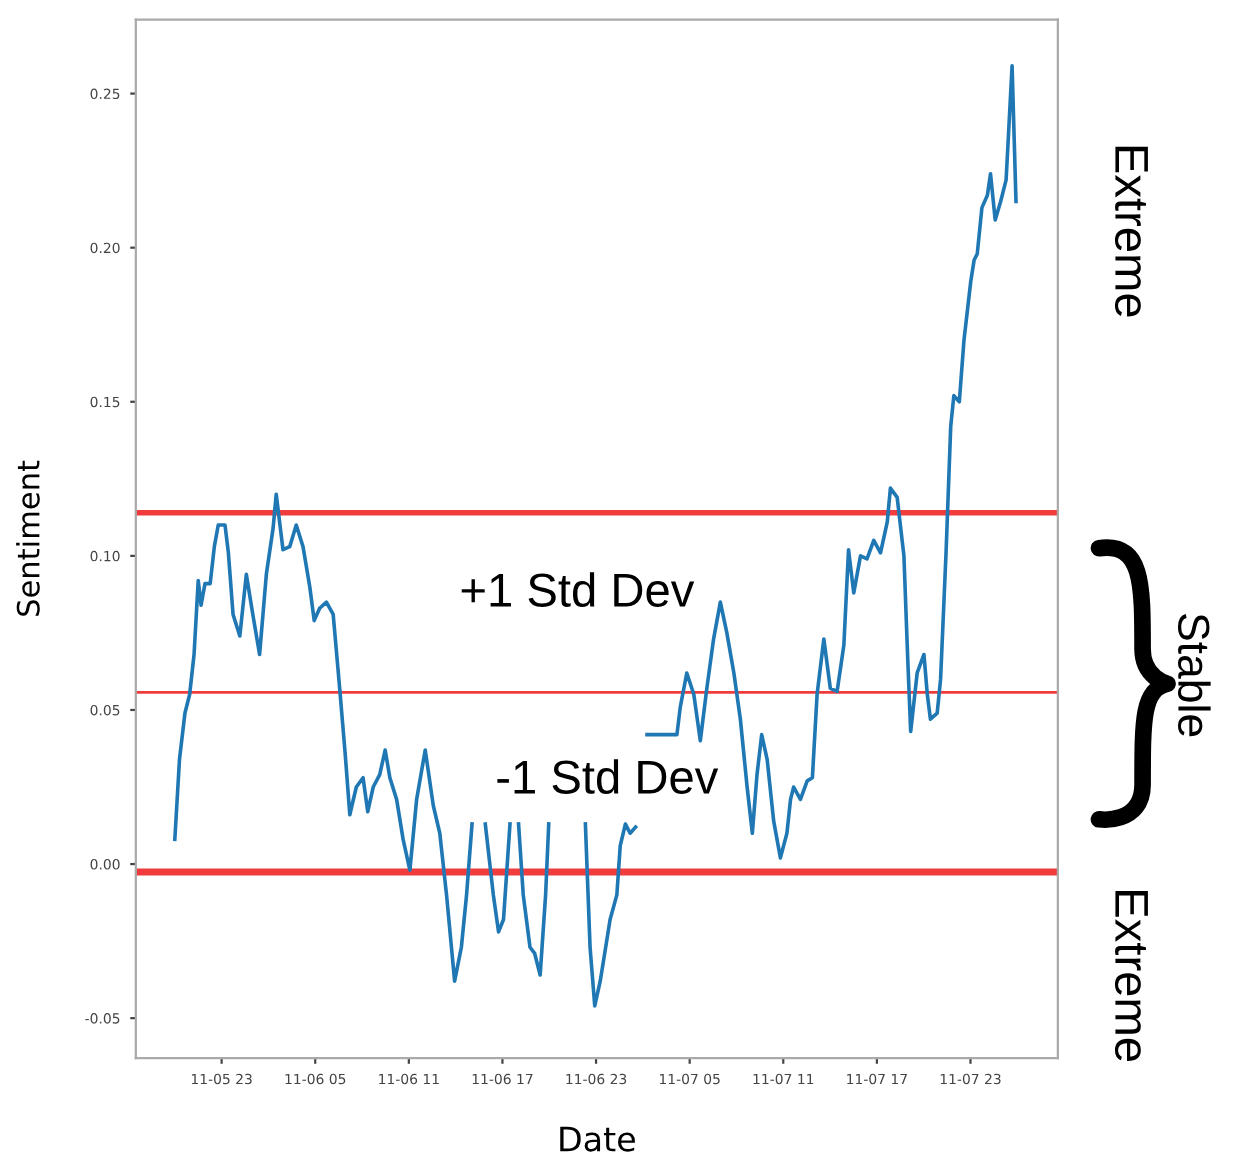 The height and width of the screenshot is (1154, 1246). I want to click on annotation: -1 Std Dev, so click(608, 776).